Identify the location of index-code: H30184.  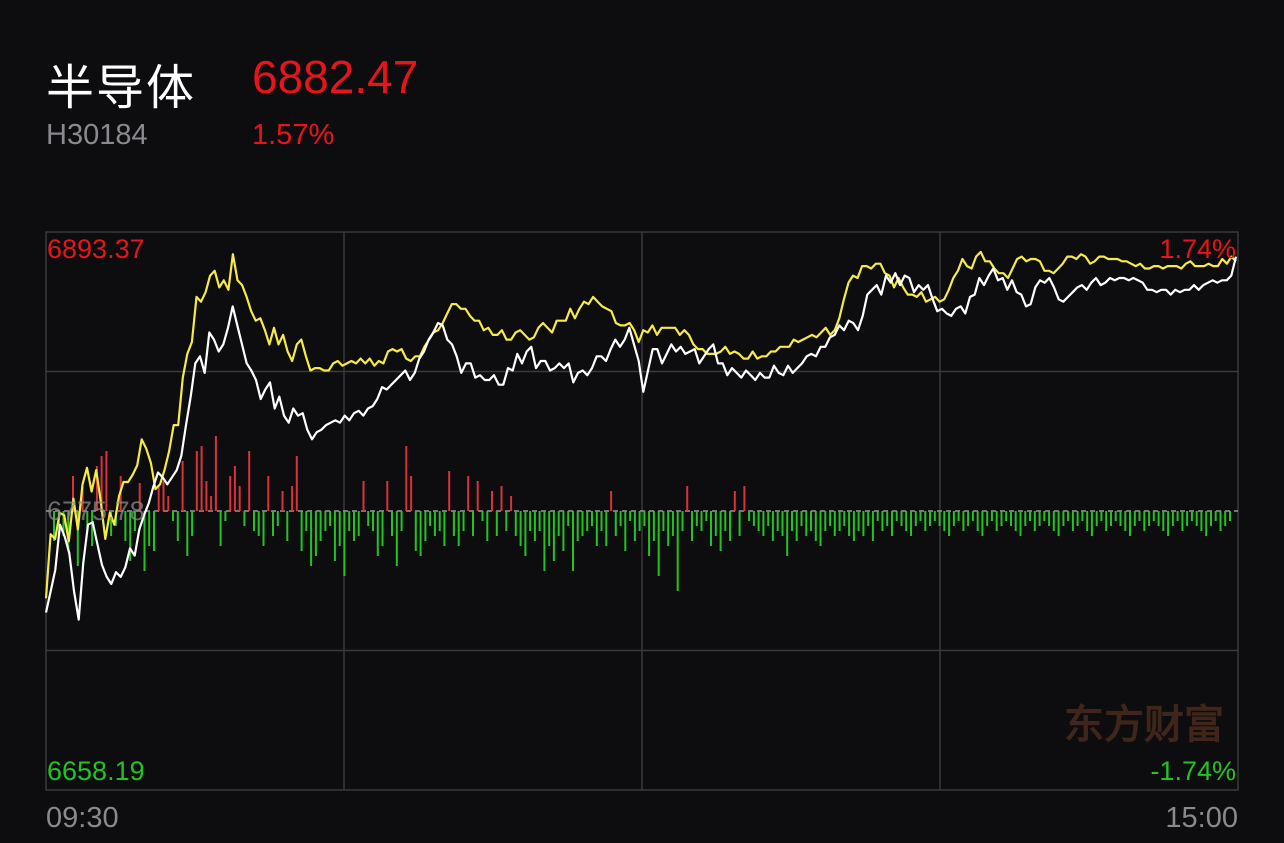
(97, 135).